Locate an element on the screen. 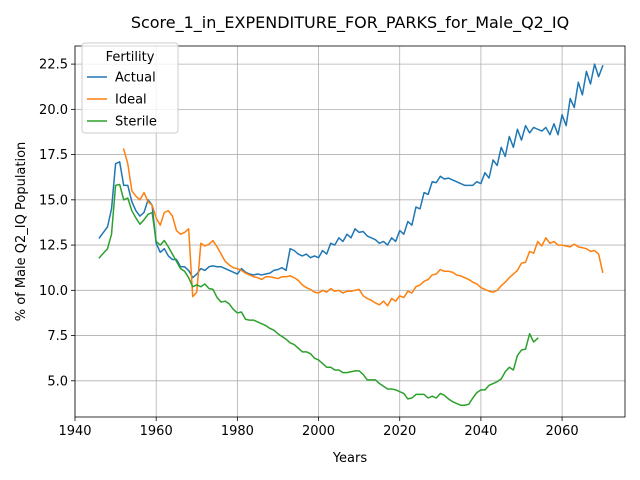 The image size is (640, 480). y-axis-title: % of Male Q2_IQ Population is located at coordinates (21, 232).